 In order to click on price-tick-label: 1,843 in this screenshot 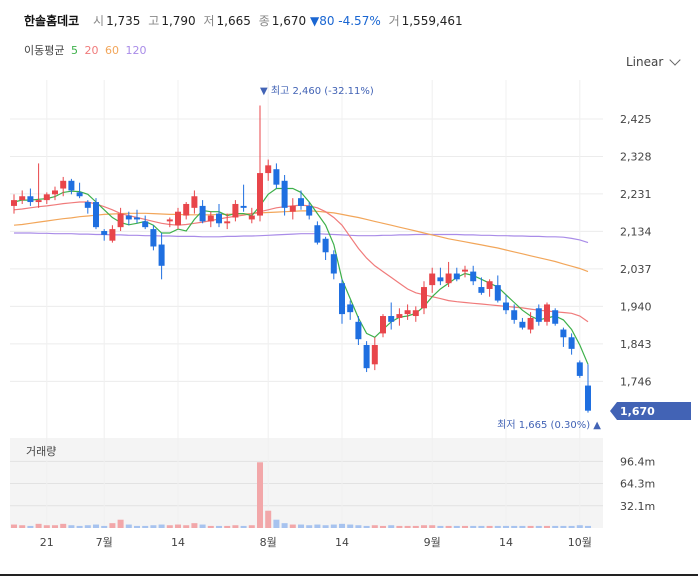, I will do `click(636, 344)`.